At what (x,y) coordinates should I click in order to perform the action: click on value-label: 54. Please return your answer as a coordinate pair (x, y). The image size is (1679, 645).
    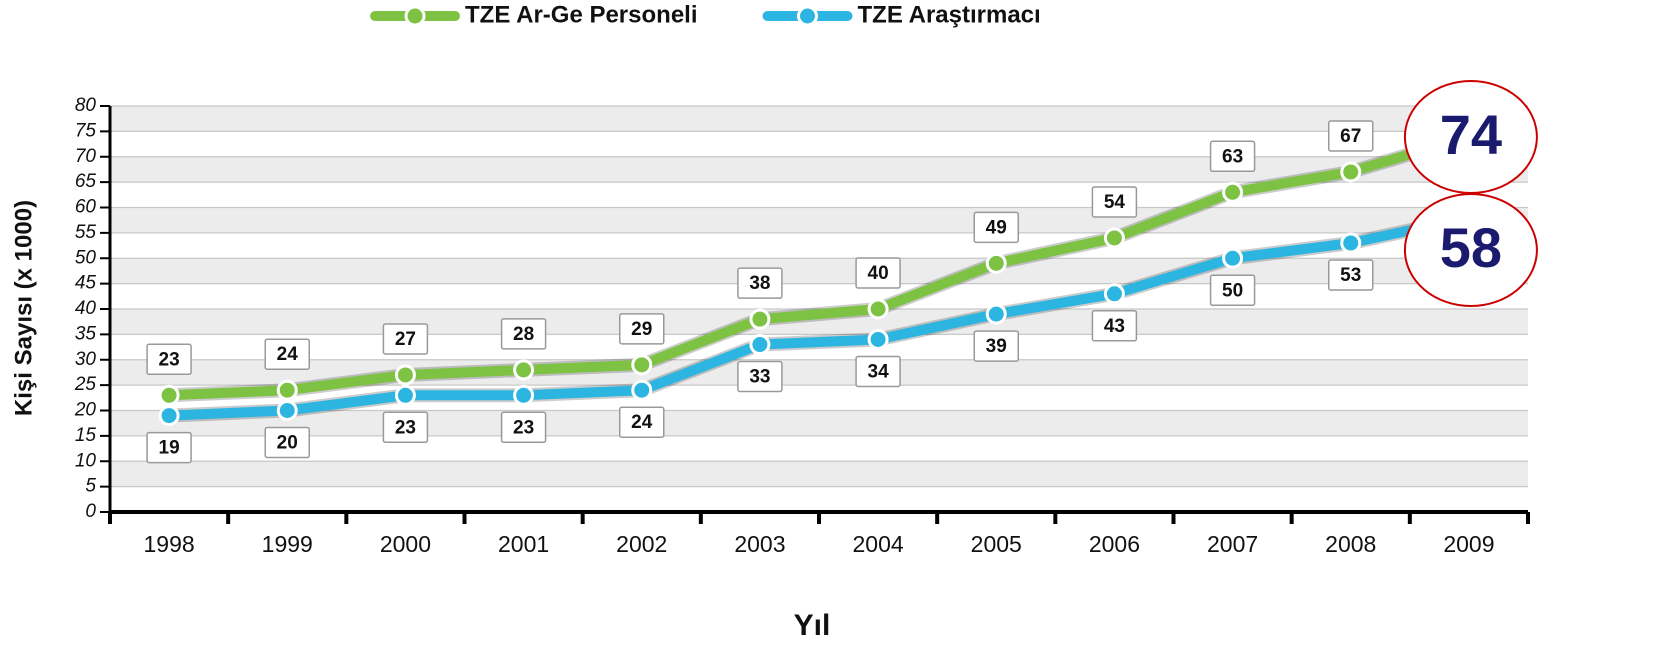
    Looking at the image, I should click on (1115, 202).